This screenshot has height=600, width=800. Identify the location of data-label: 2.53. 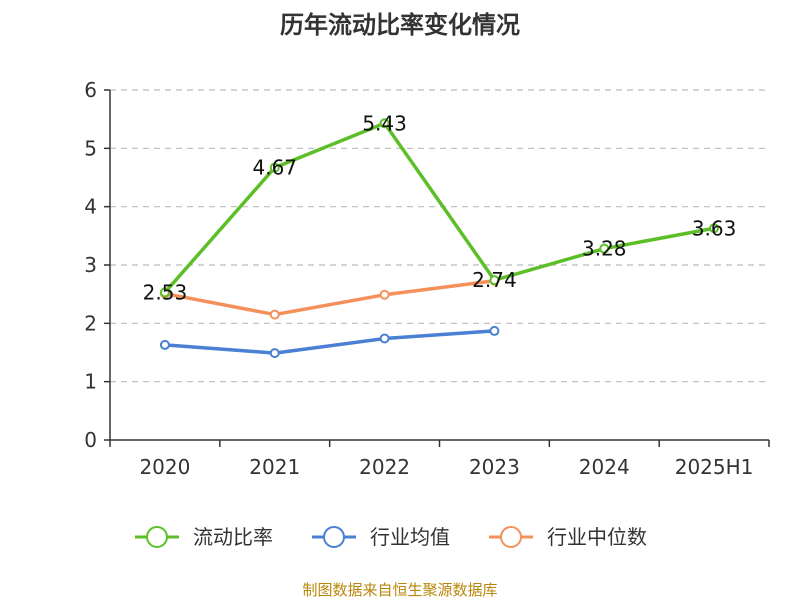
(165, 292).